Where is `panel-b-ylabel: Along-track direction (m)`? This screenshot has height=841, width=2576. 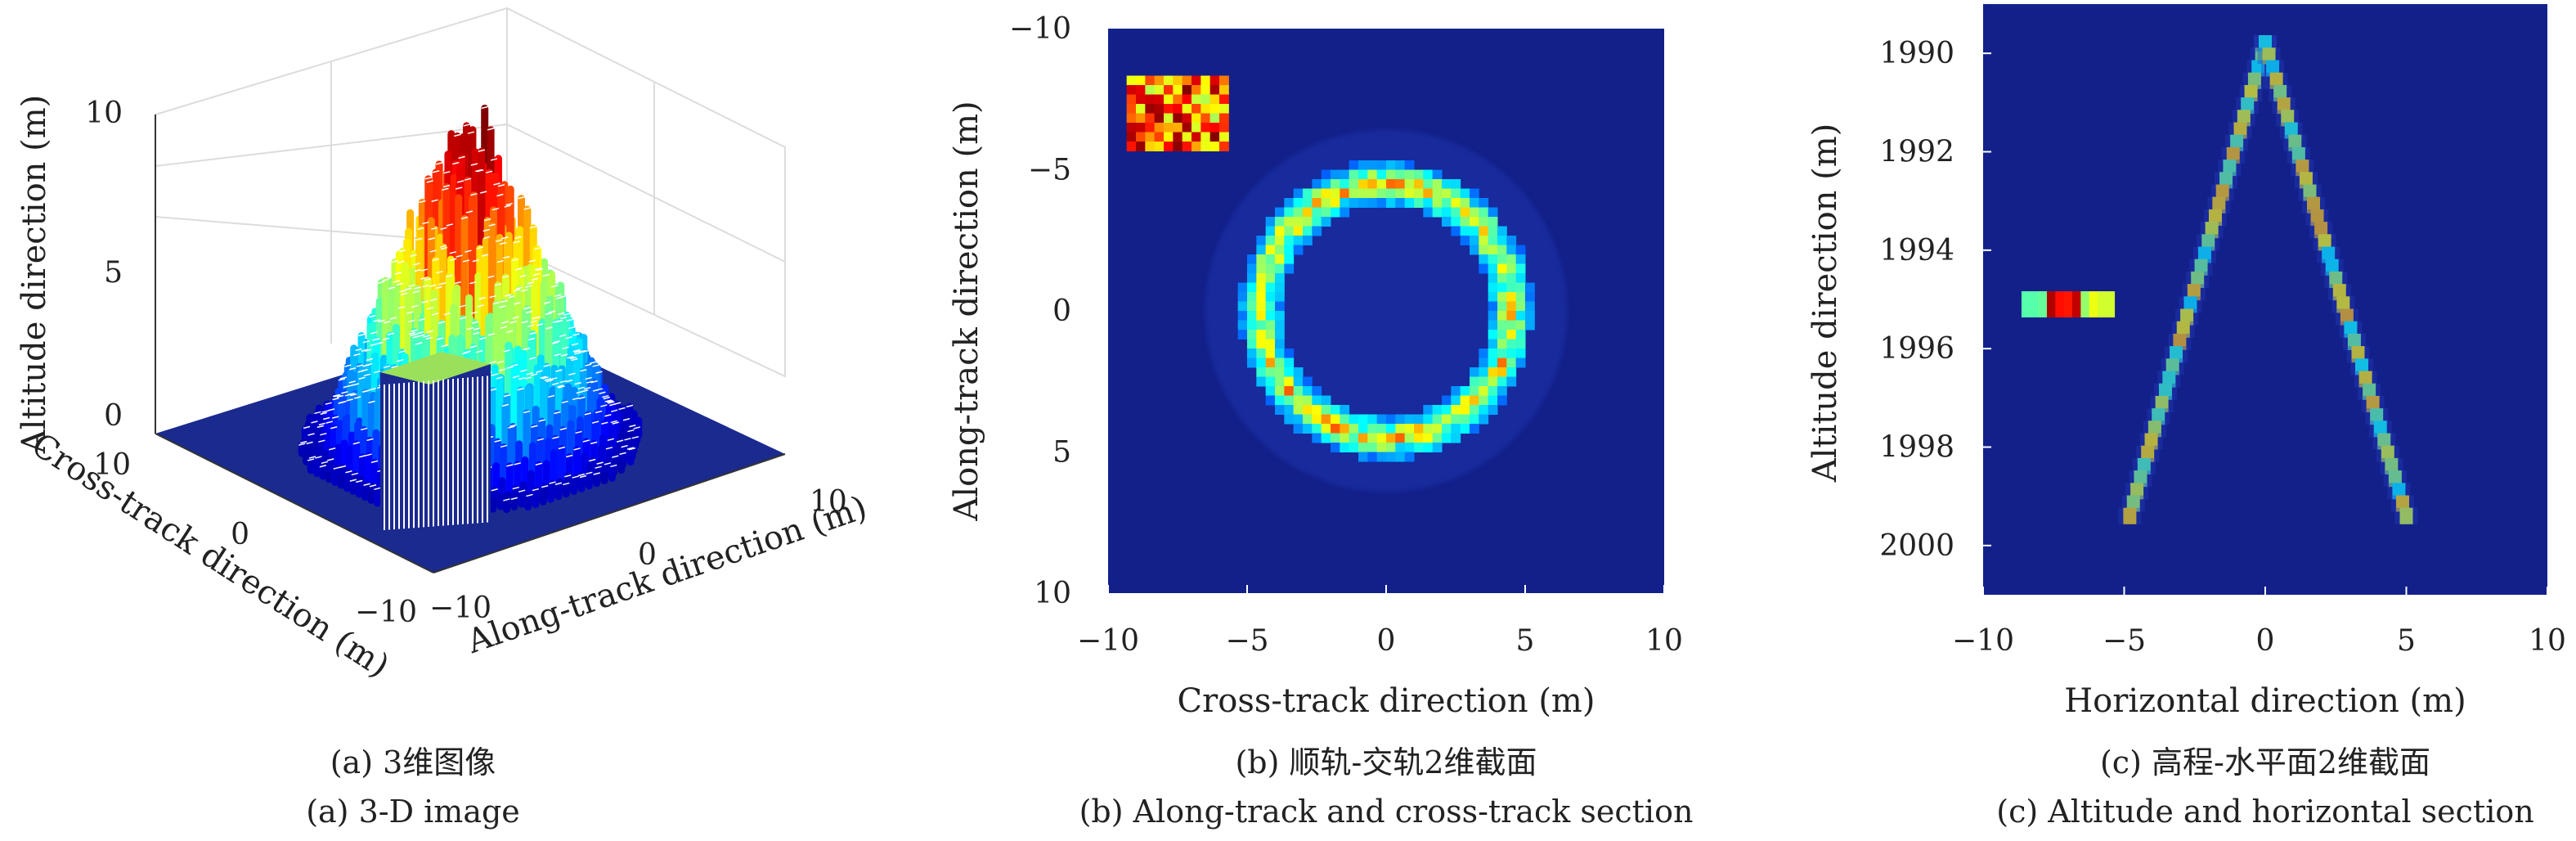
panel-b-ylabel: Along-track direction (m) is located at coordinates (966, 311).